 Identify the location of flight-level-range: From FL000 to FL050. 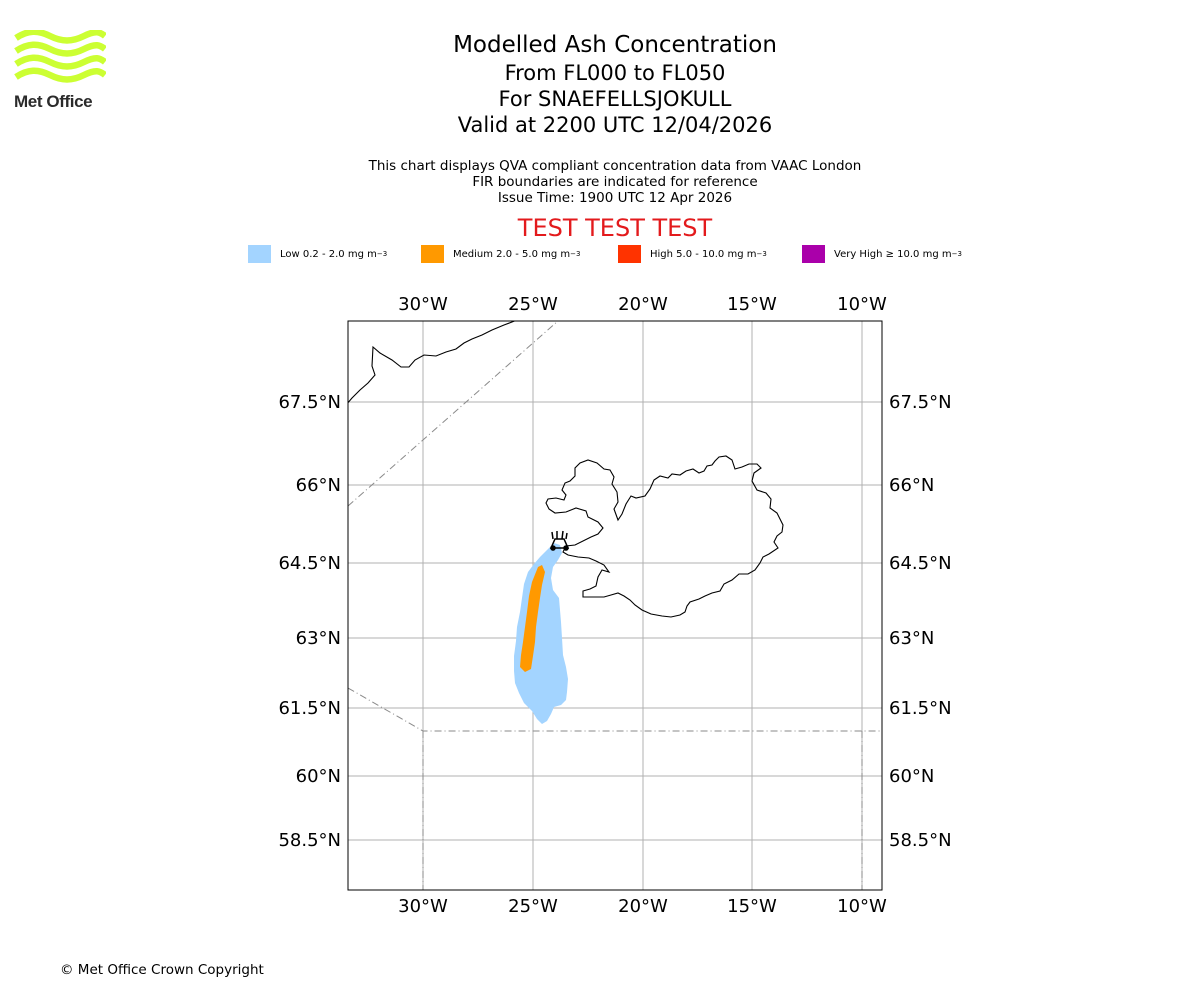
(615, 73).